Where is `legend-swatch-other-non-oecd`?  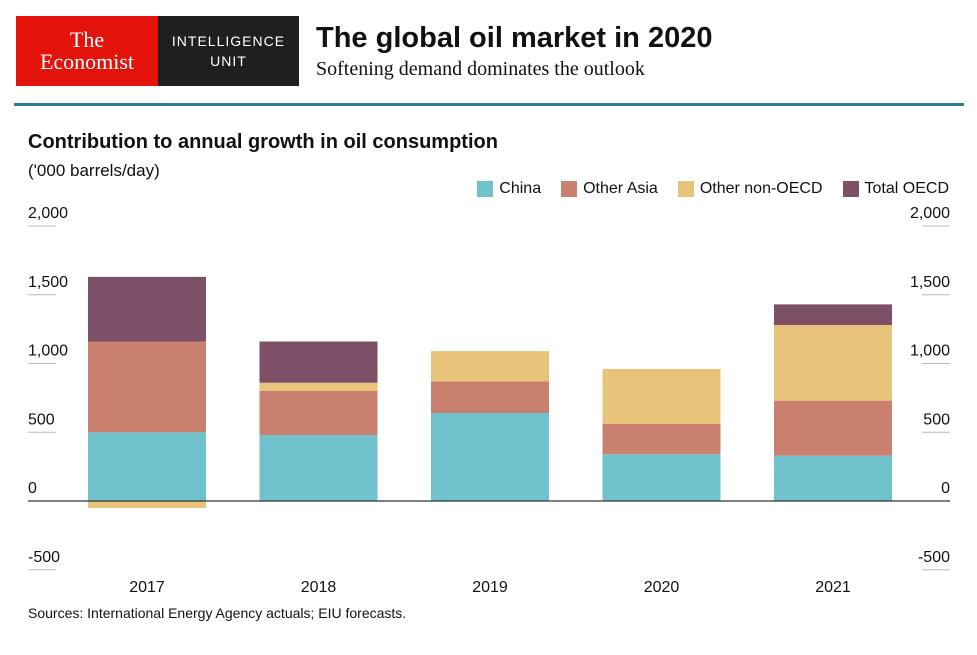 legend-swatch-other-non-oecd is located at coordinates (685, 189).